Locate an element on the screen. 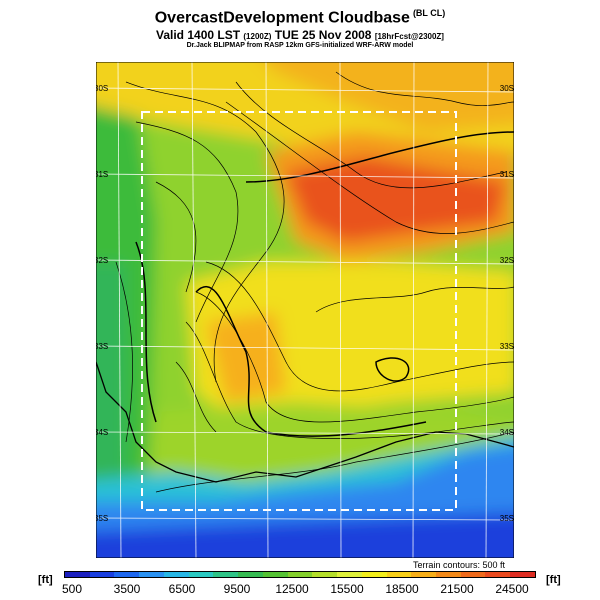  map-tick-label: 20E is located at coordinates (266, 63).